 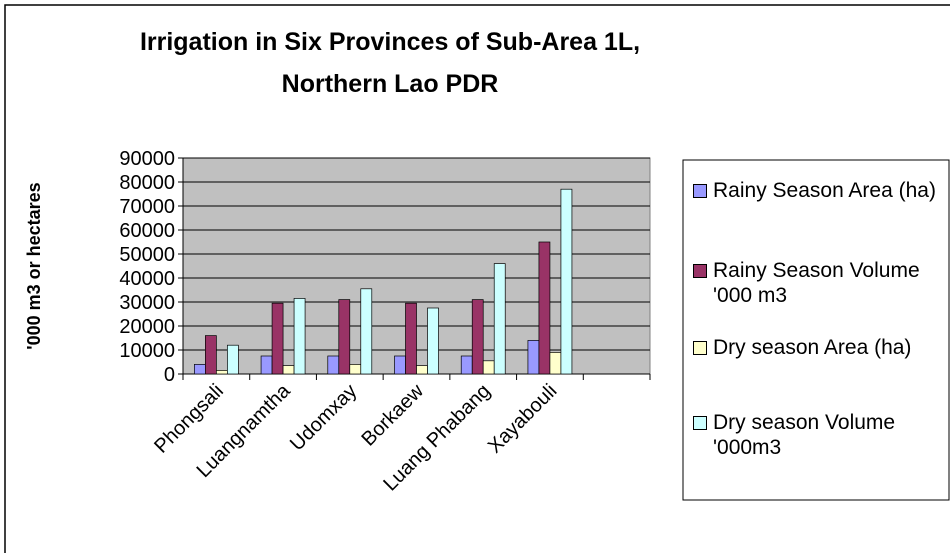 I want to click on legend-label: Dry season Area (ha), so click(x=812, y=347).